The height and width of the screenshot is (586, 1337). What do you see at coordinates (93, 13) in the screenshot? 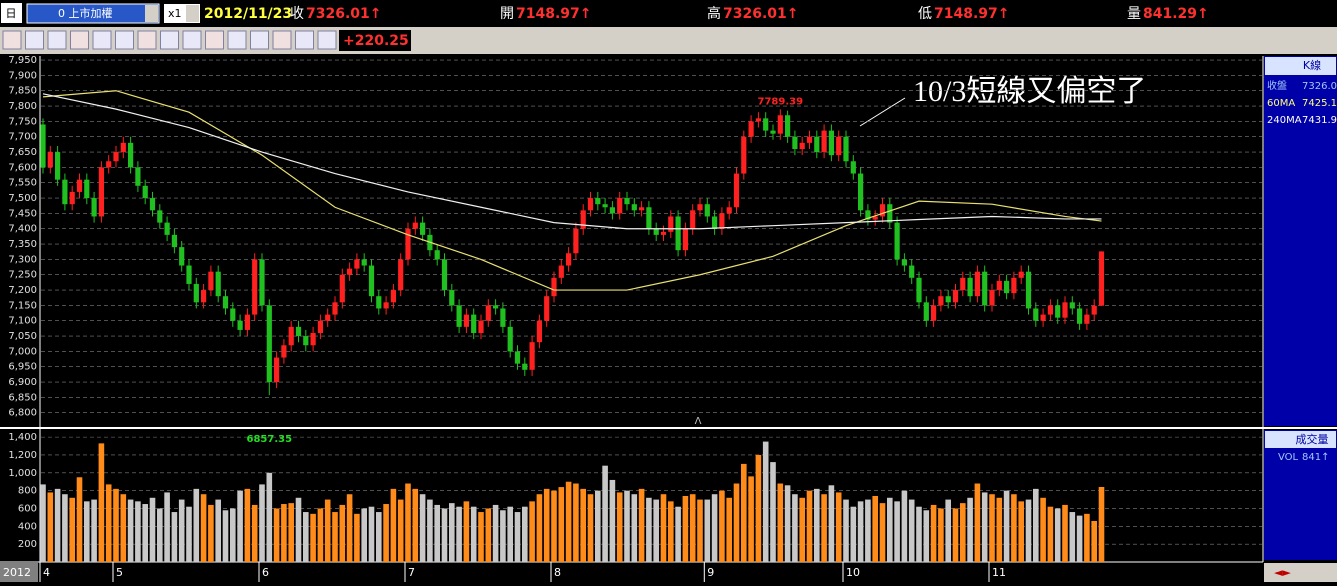
I see `symbol-box` at bounding box center [93, 13].